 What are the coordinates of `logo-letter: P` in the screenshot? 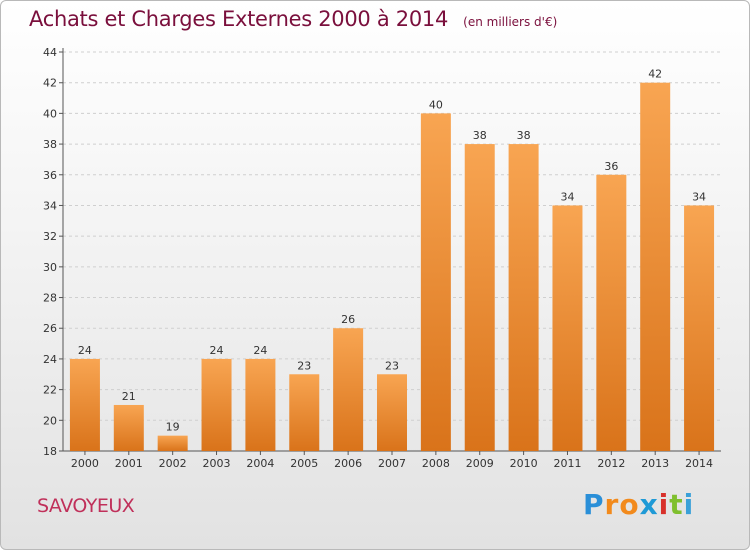 It's located at (594, 504).